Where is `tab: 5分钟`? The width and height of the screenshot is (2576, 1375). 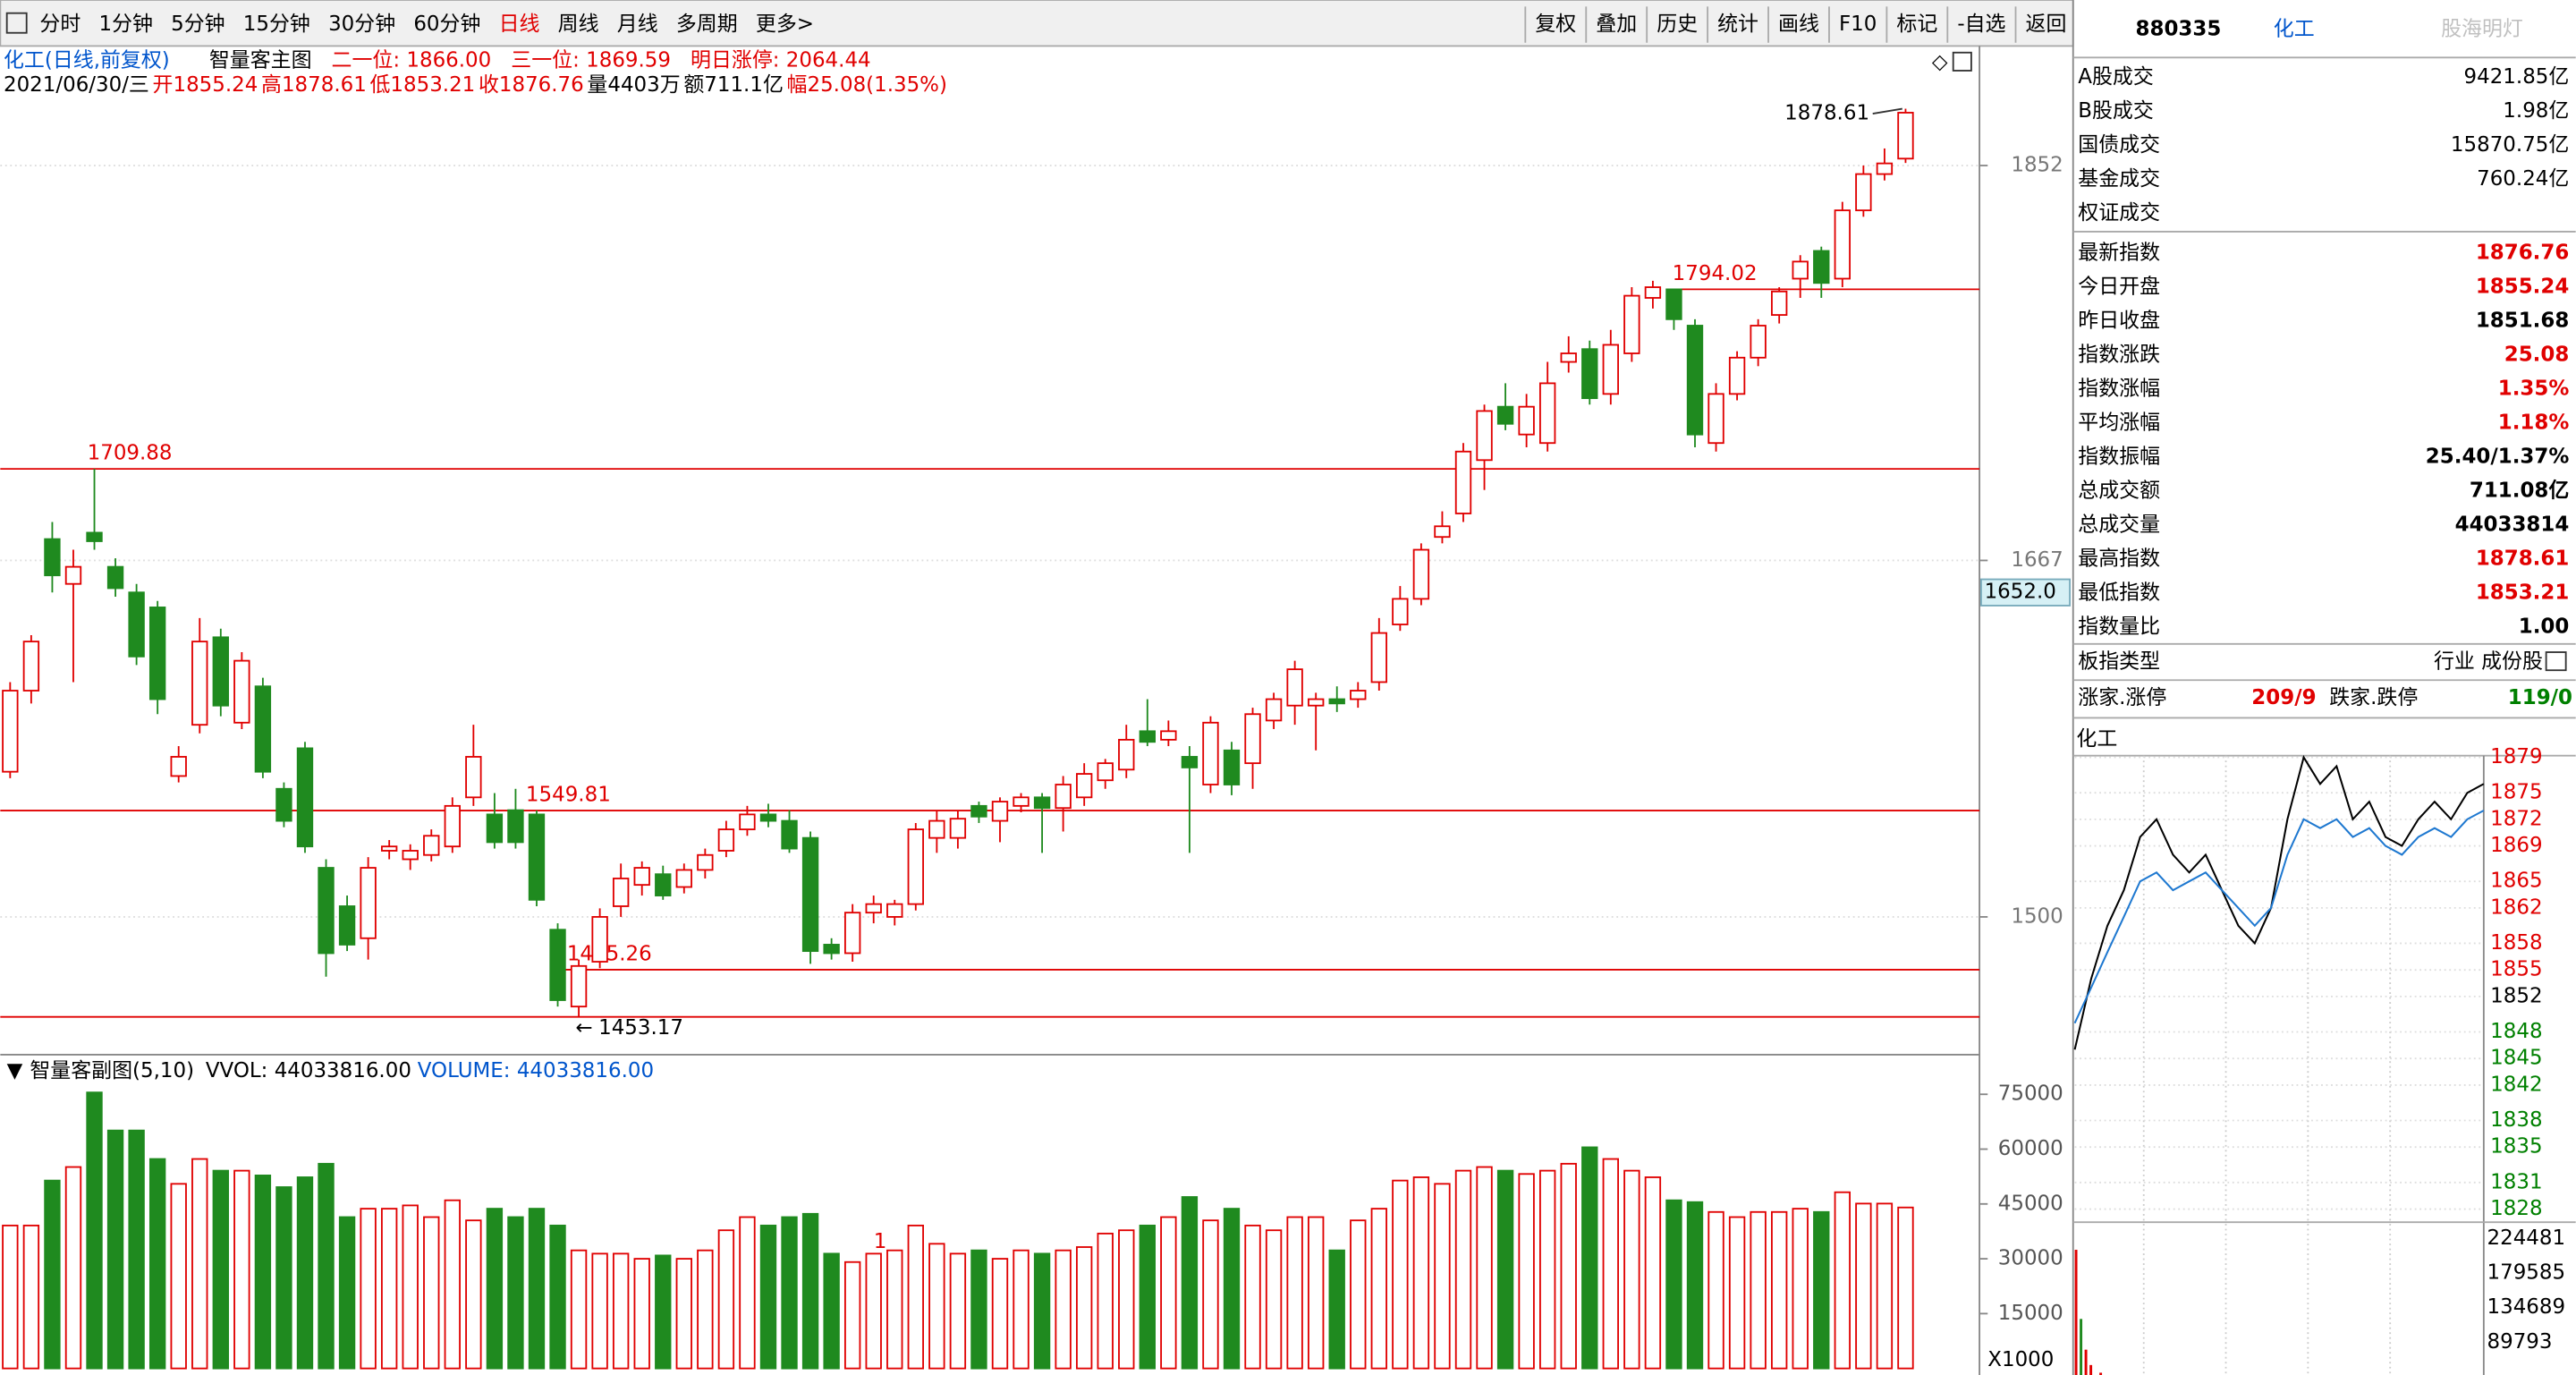
tab: 5分钟 is located at coordinates (198, 24).